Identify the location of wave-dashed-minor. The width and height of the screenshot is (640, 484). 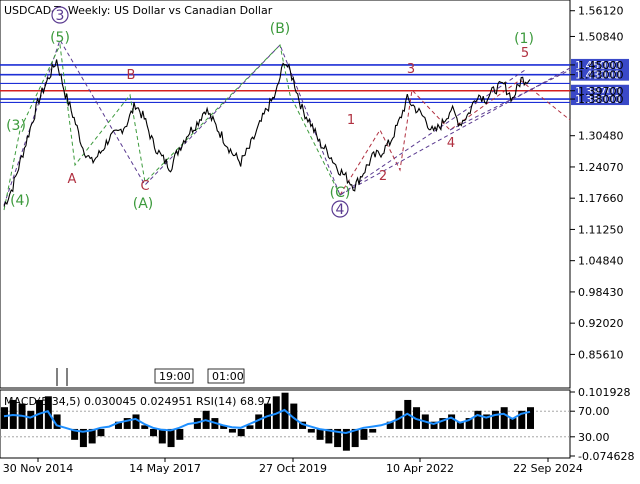
(455, 137).